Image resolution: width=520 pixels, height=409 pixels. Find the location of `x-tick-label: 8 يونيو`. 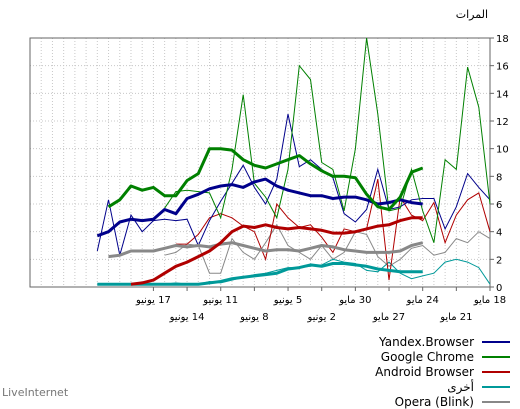

x-tick-label: 8 يونيو is located at coordinates (253, 317).